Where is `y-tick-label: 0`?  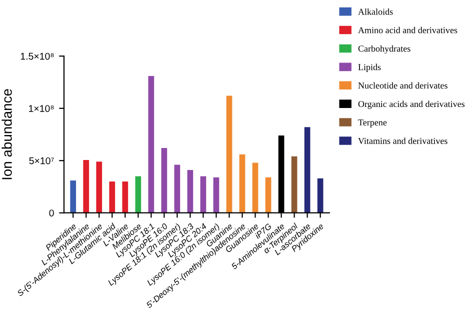
y-tick-label: 0 is located at coordinates (51, 213).